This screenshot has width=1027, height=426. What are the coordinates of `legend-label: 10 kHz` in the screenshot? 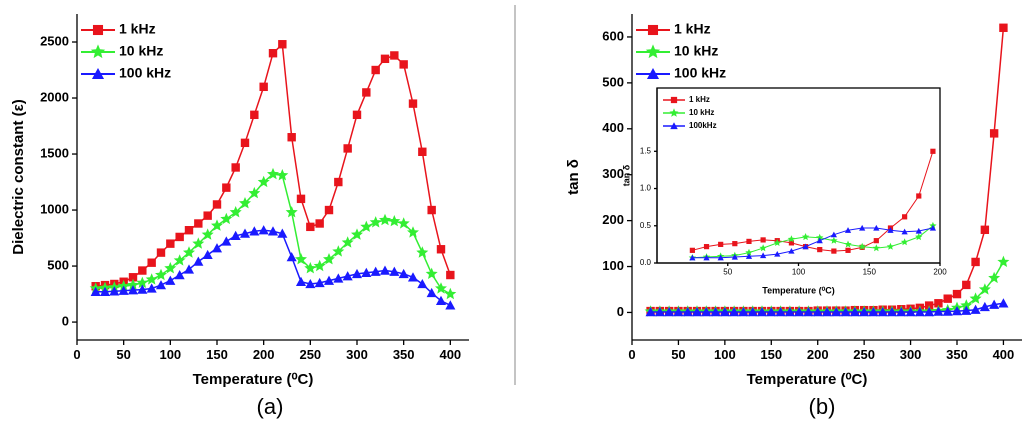 It's located at (701, 112).